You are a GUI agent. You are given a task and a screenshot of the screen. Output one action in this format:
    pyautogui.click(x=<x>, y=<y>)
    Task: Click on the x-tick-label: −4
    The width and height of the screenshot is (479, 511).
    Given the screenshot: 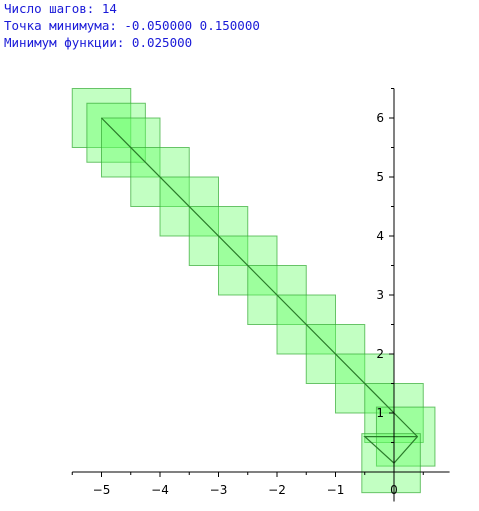 What is the action you would take?
    pyautogui.click(x=160, y=490)
    